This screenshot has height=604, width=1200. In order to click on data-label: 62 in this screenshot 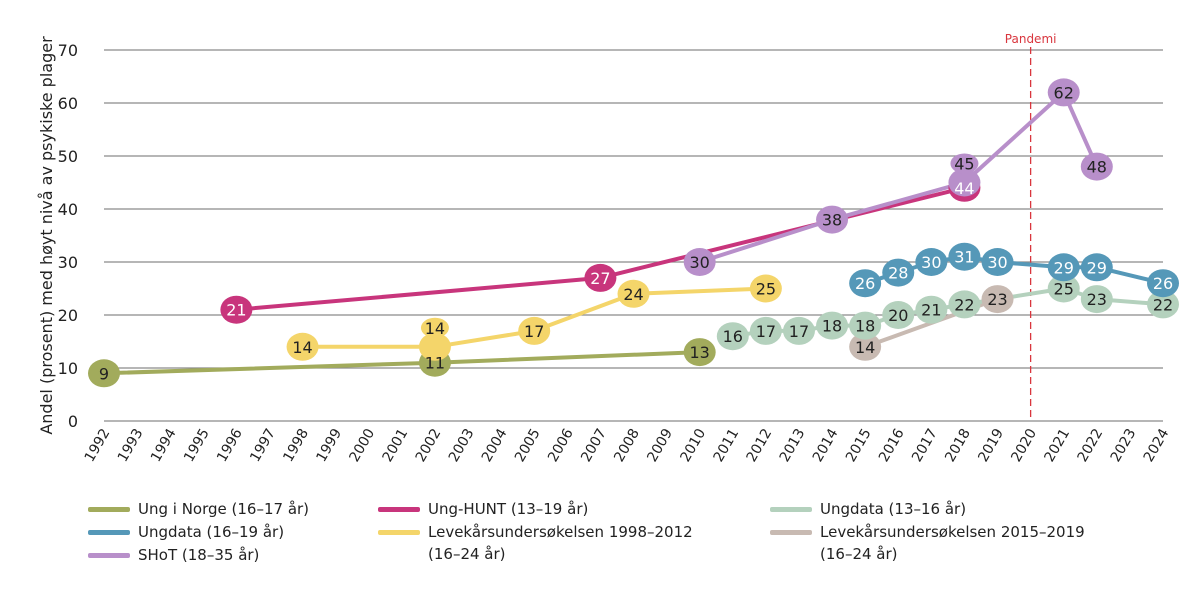, I will do `click(1064, 92)`.